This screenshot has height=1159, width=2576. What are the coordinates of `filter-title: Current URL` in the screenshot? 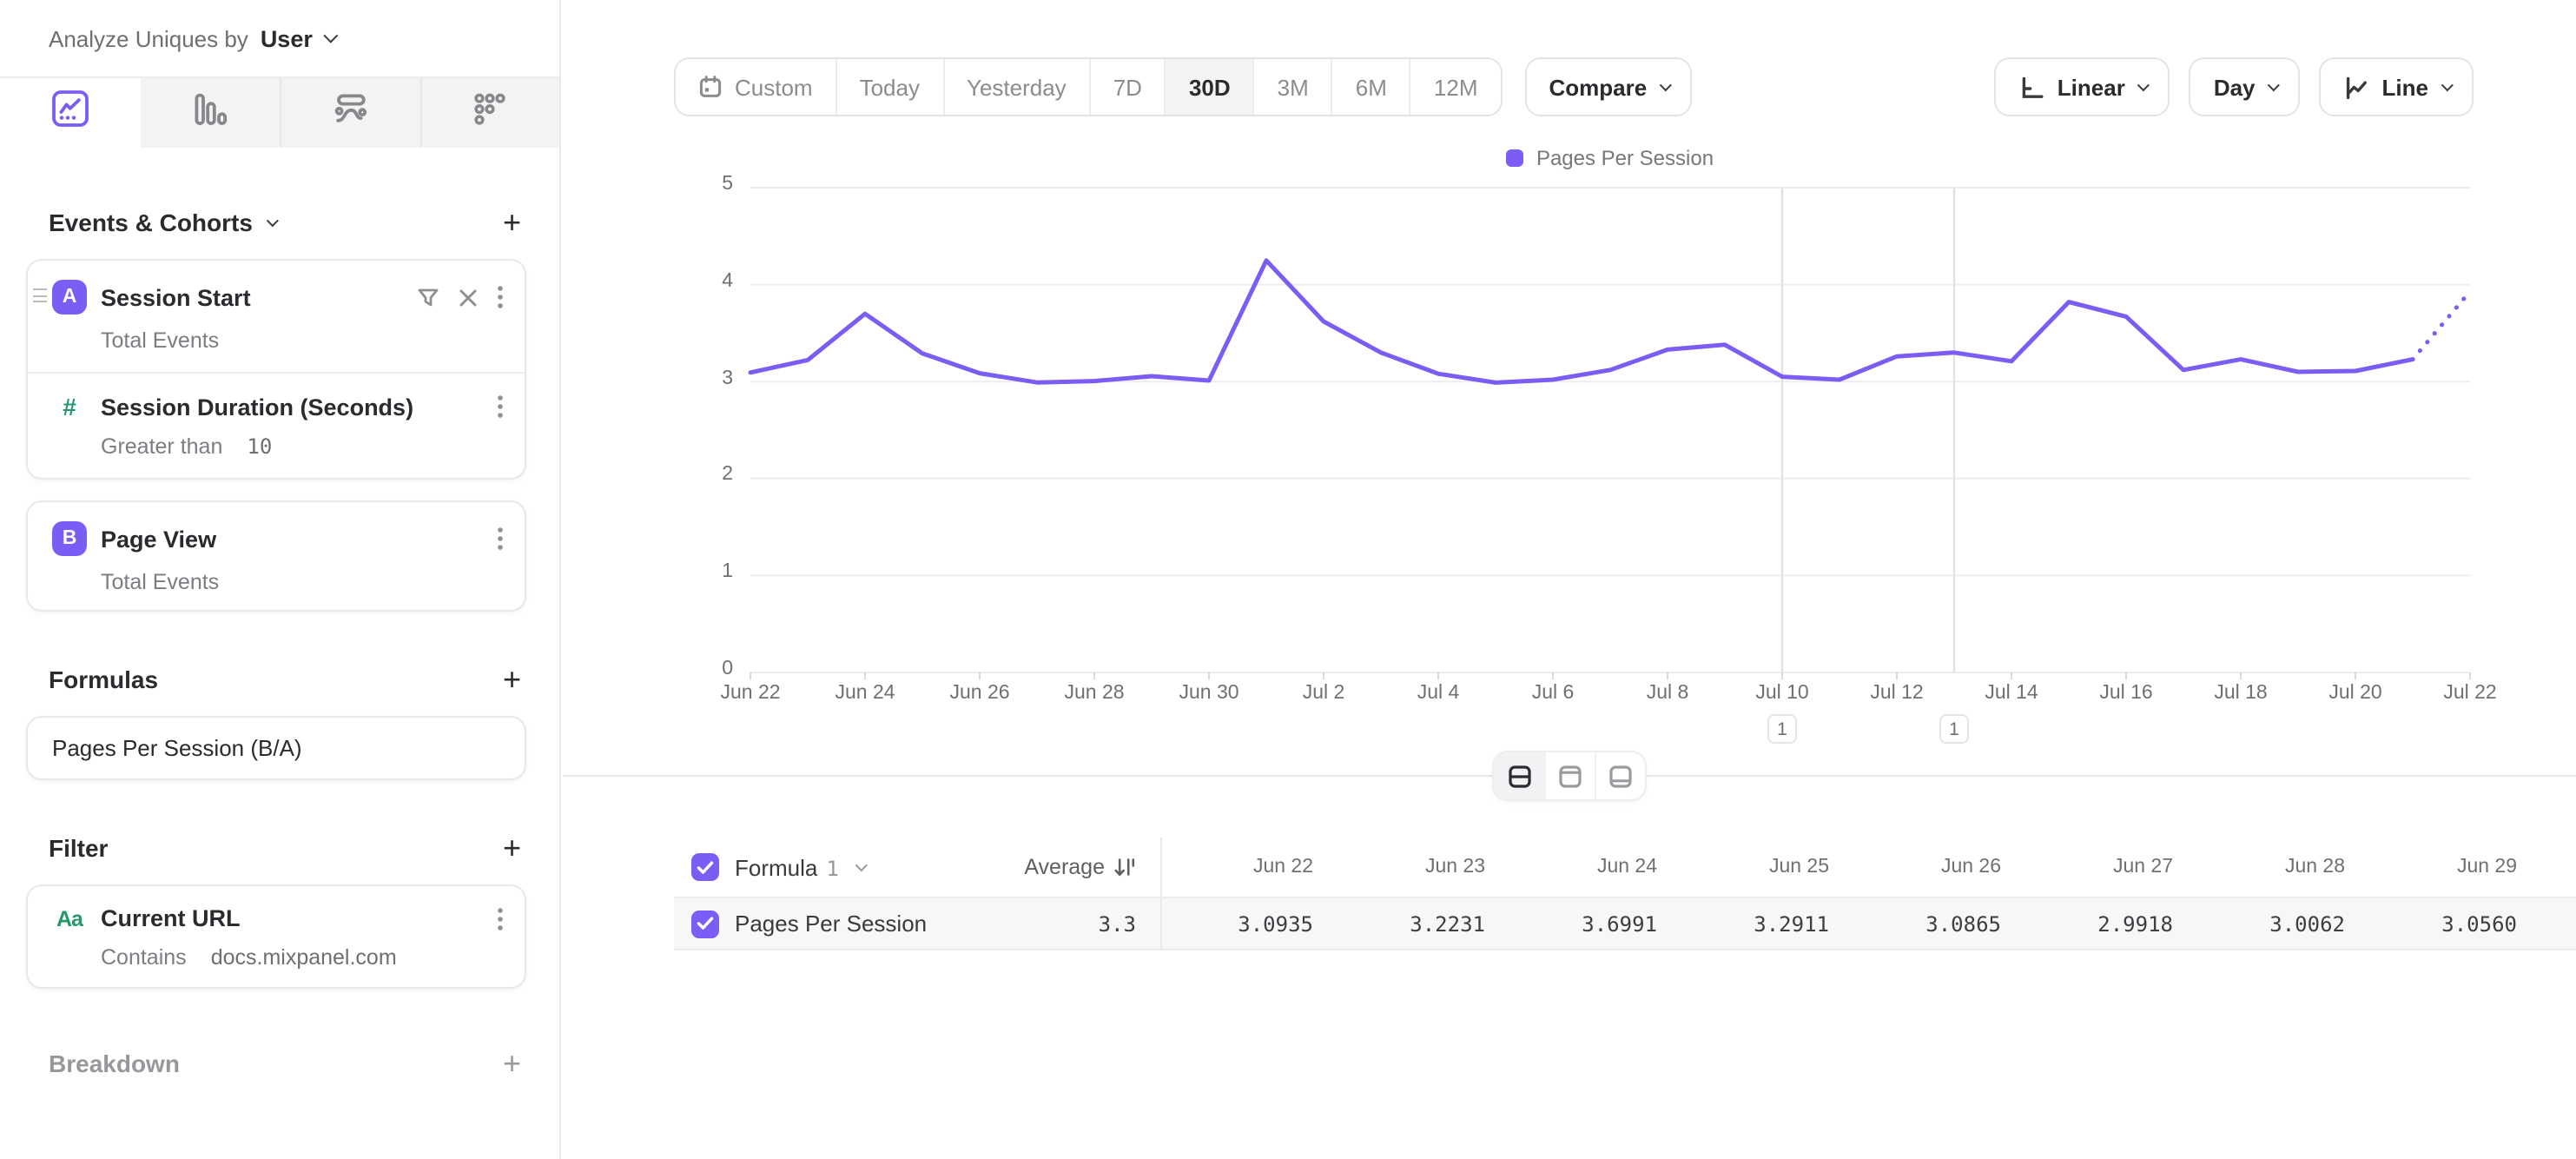 It's located at (171, 918).